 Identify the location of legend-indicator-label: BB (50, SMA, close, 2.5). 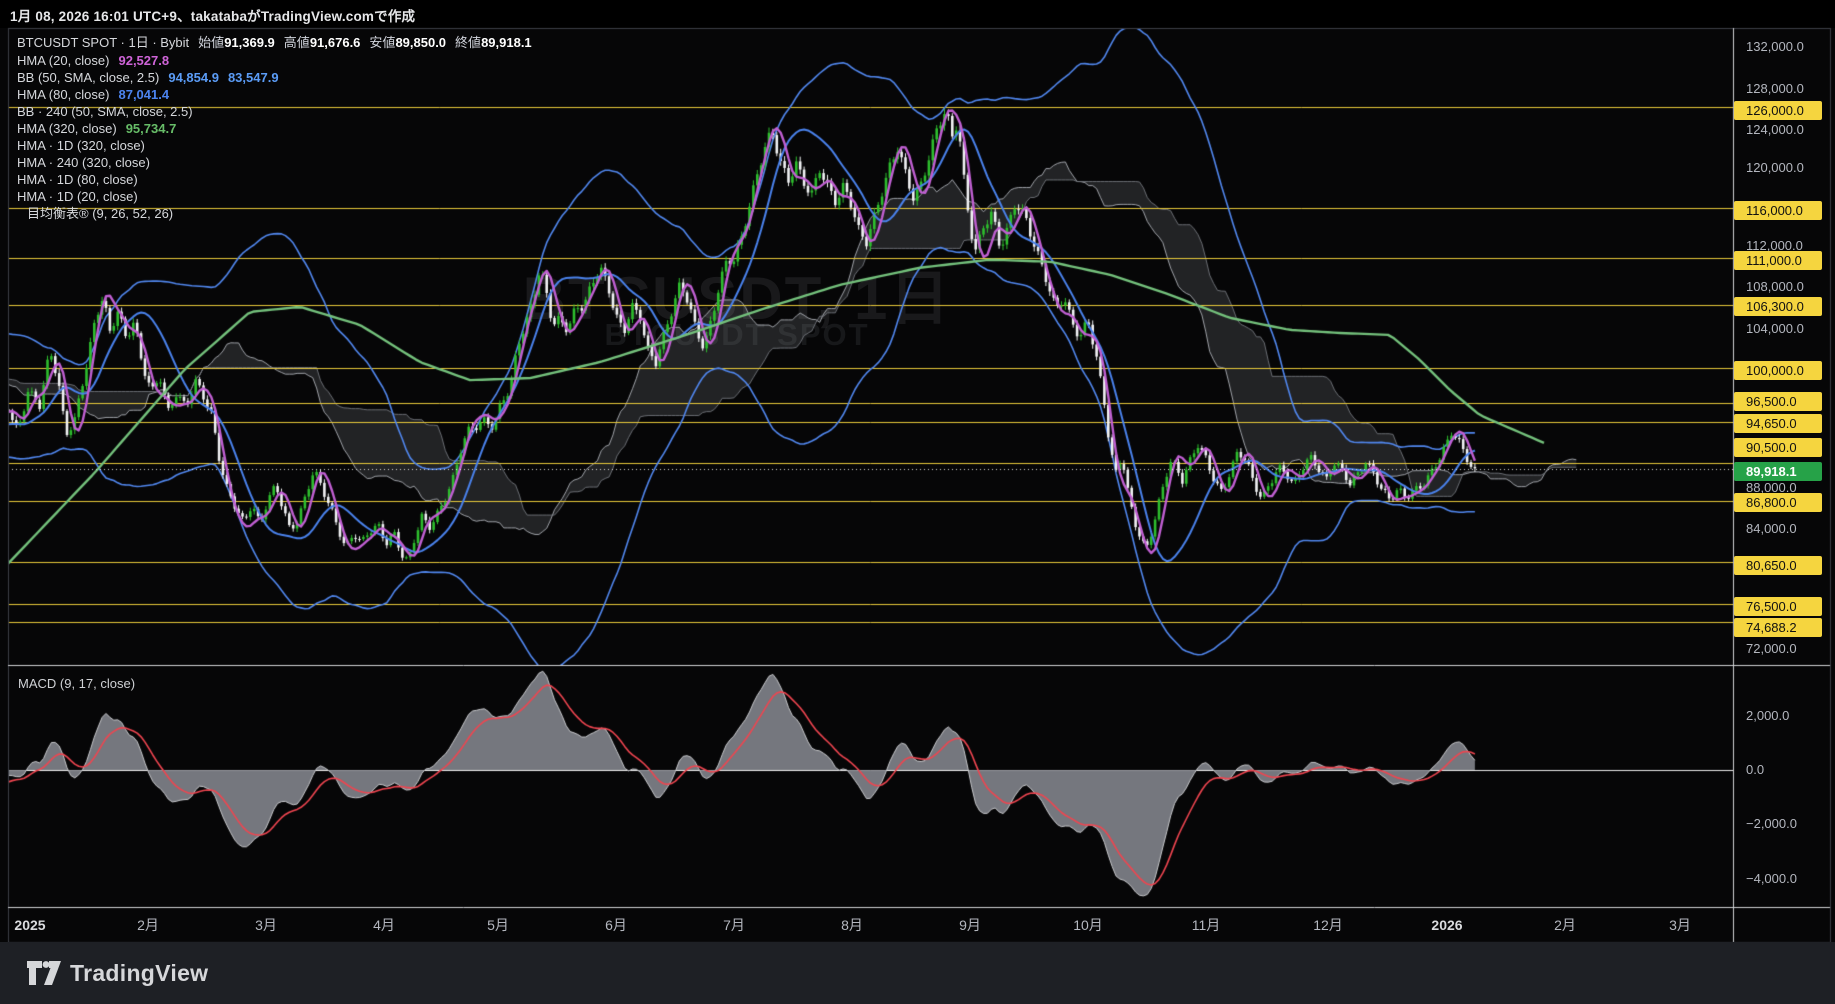
(88, 77).